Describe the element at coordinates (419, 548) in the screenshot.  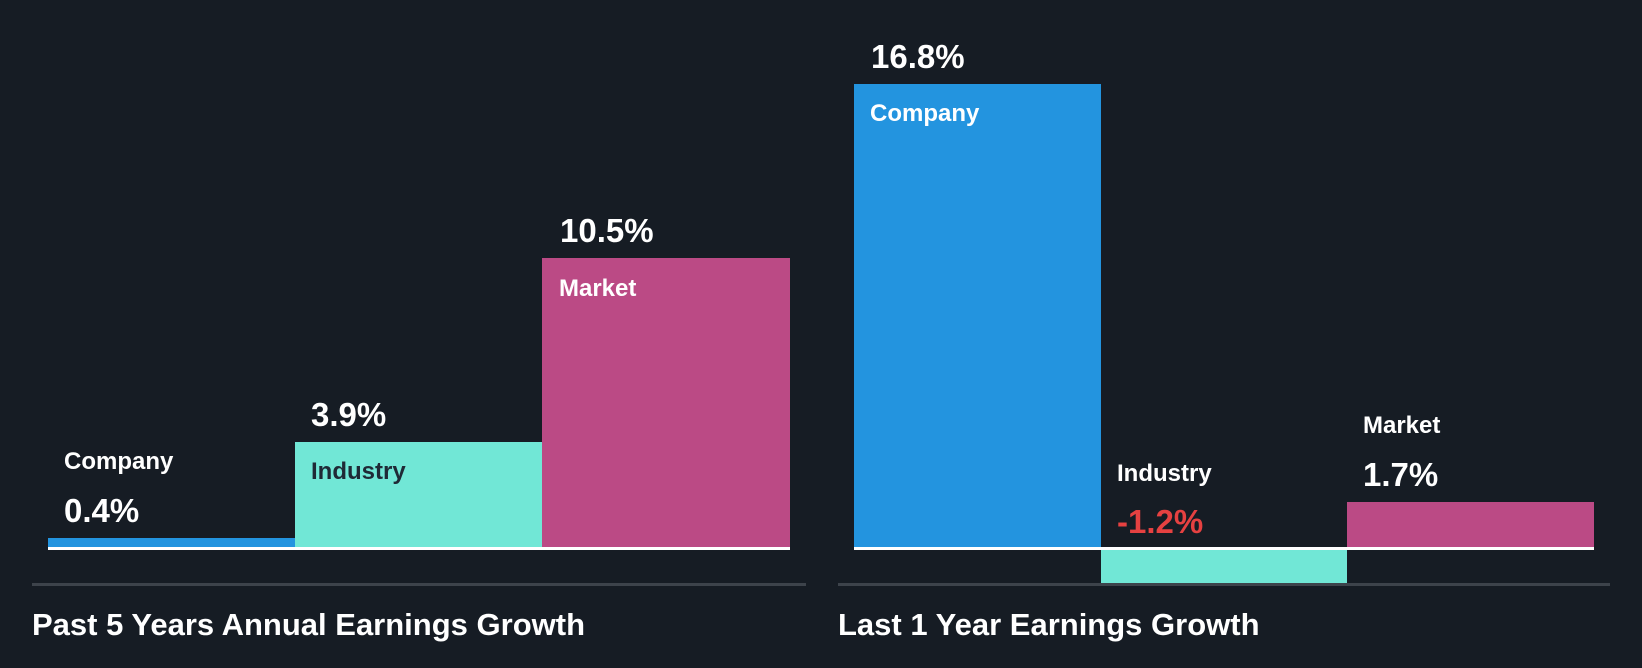
I see `left-baseline` at that location.